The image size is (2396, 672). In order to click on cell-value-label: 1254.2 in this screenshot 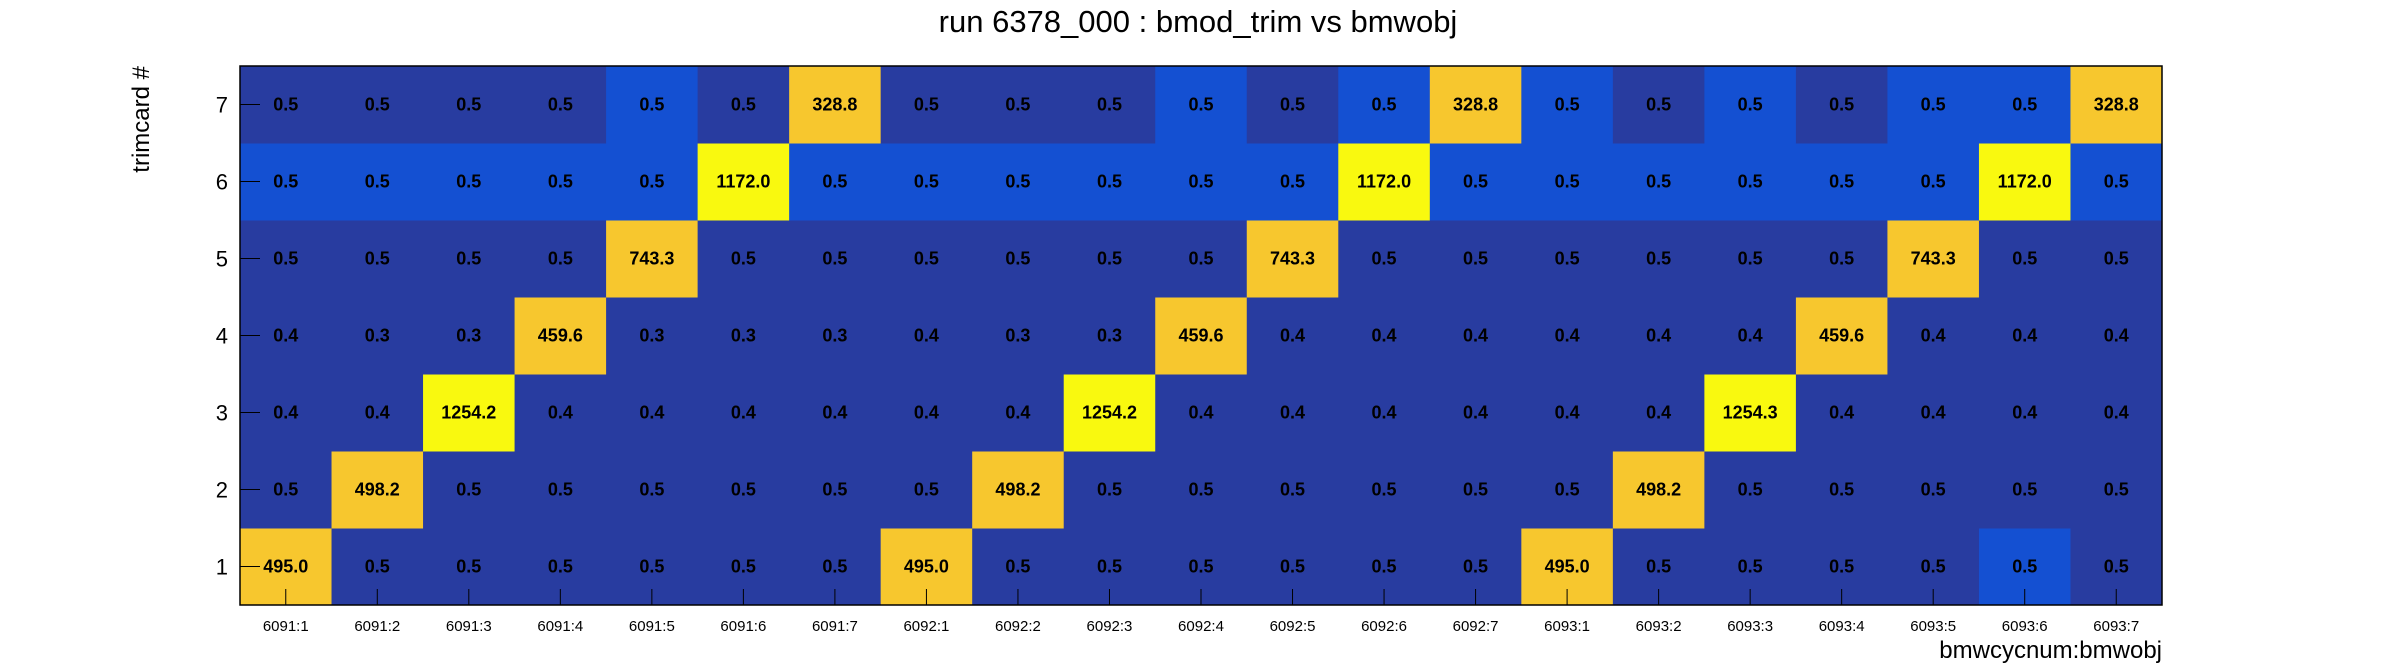, I will do `click(468, 413)`.